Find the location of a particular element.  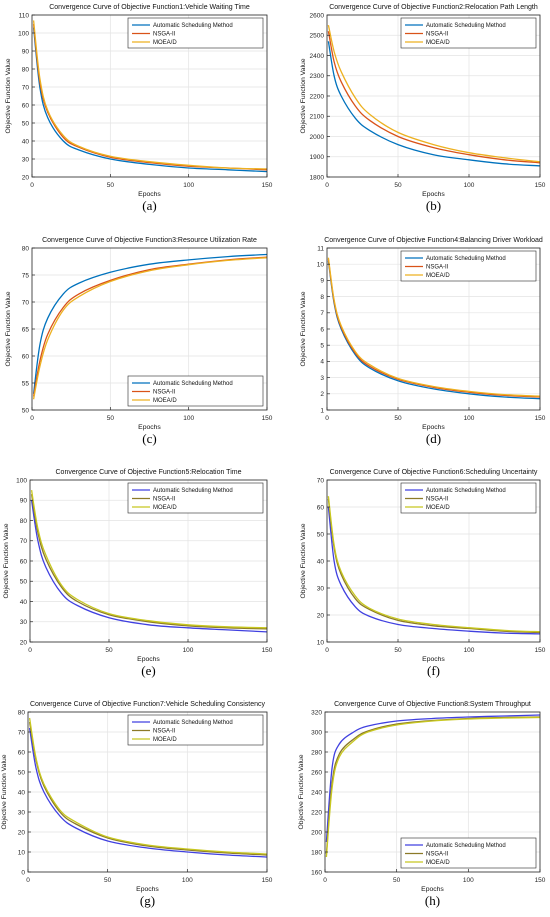

y-tick-label: 3 is located at coordinates (322, 378).